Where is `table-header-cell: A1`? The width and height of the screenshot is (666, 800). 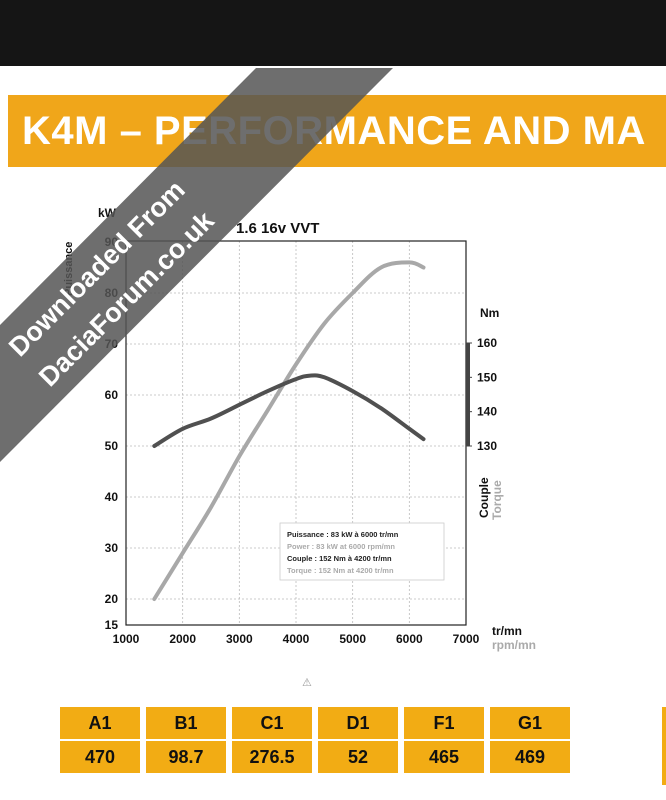 table-header-cell: A1 is located at coordinates (100, 724).